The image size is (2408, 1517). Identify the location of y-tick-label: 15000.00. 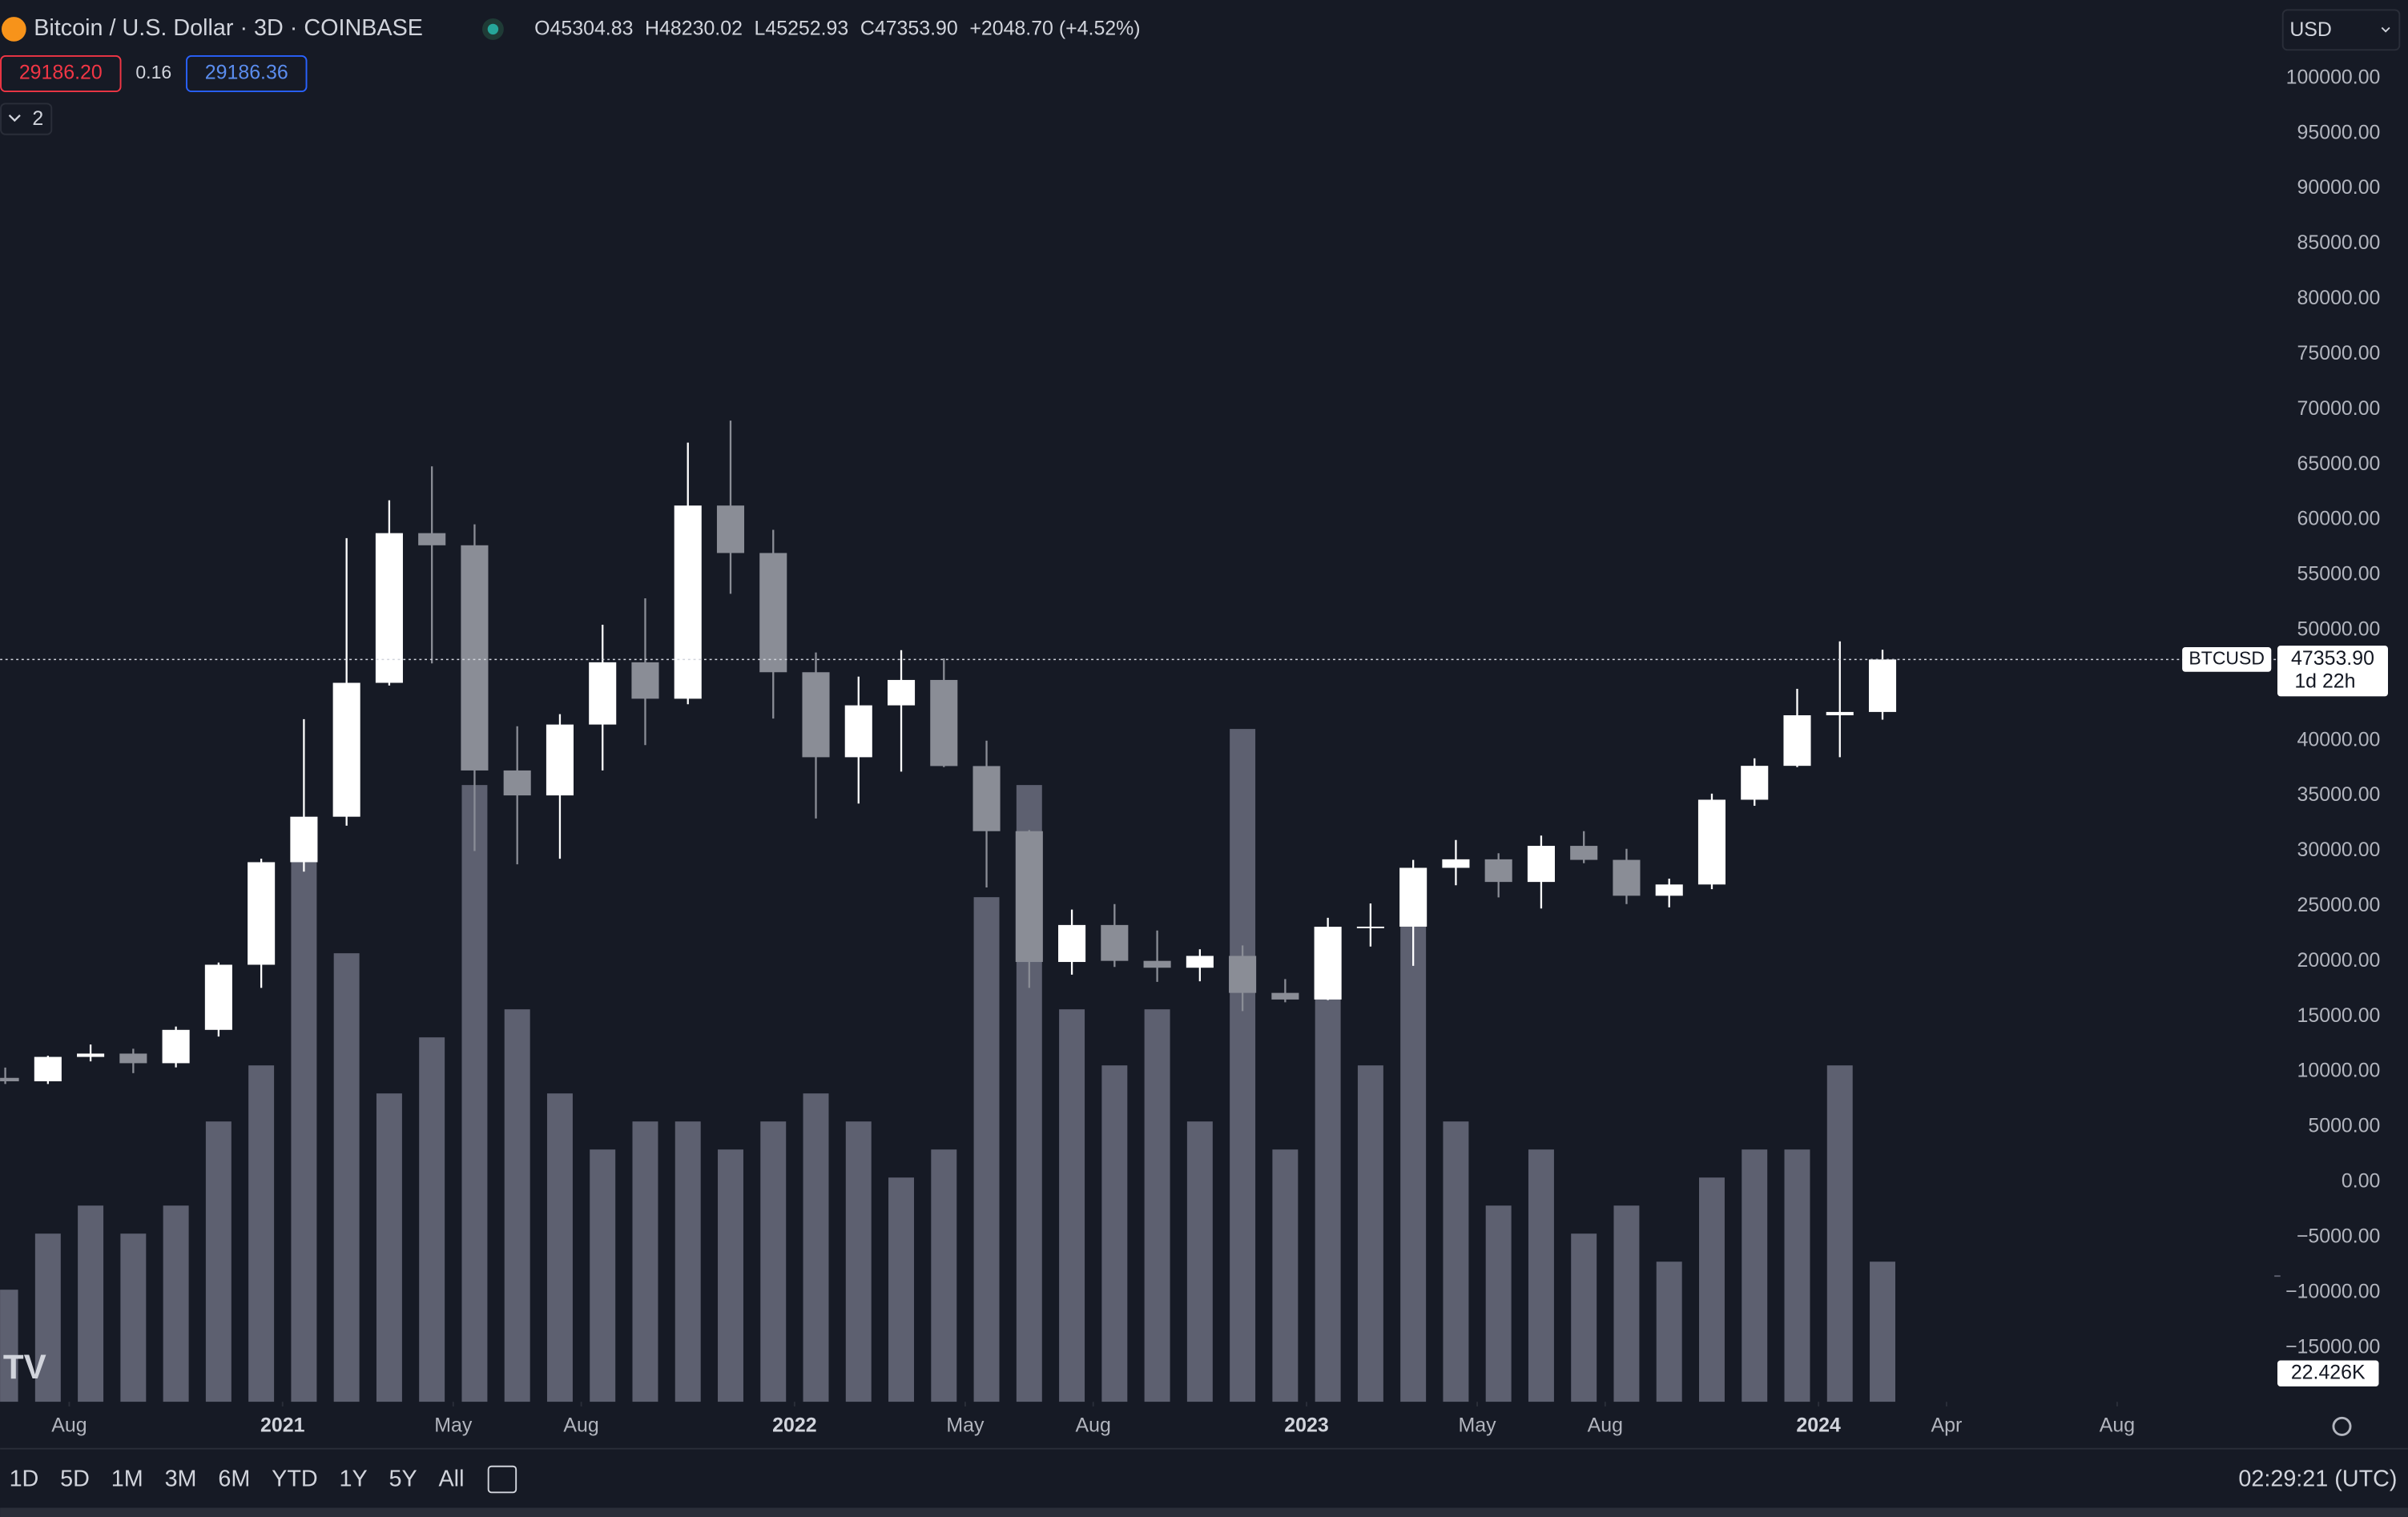
(2339, 1016).